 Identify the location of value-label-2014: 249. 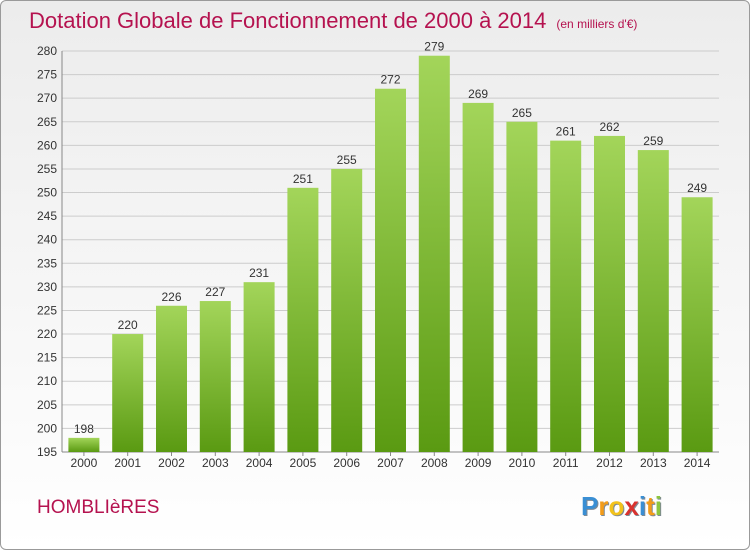
(697, 188).